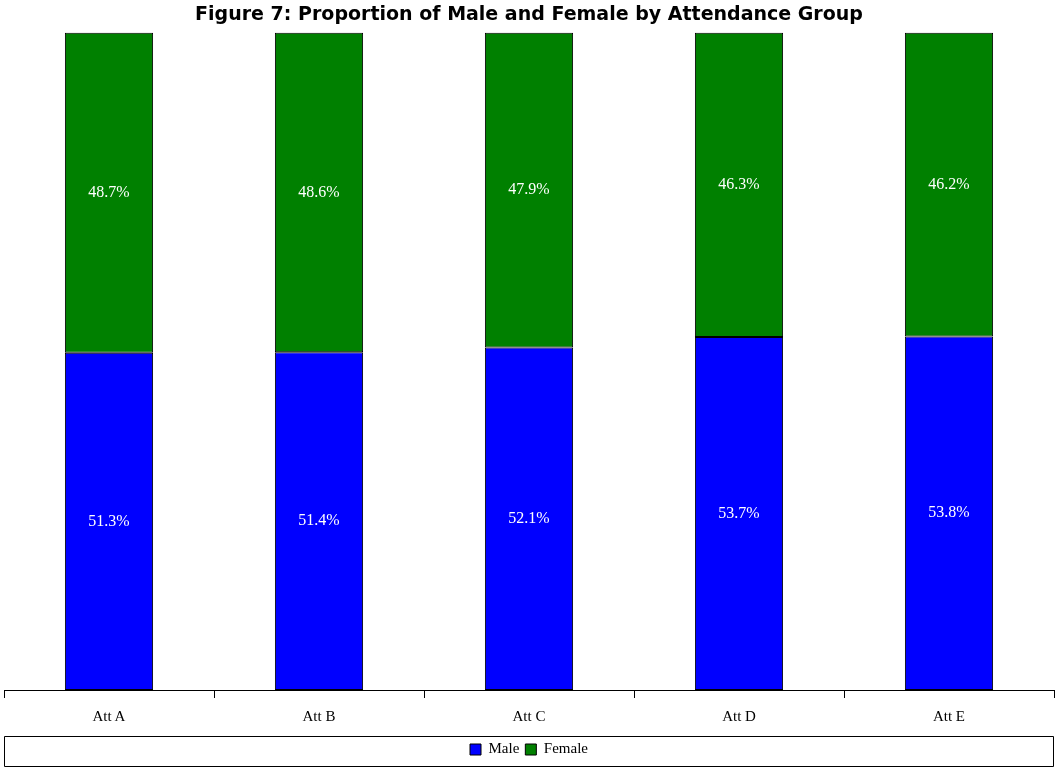 The image size is (1058, 769). I want to click on x-tick-label: Att A, so click(109, 715).